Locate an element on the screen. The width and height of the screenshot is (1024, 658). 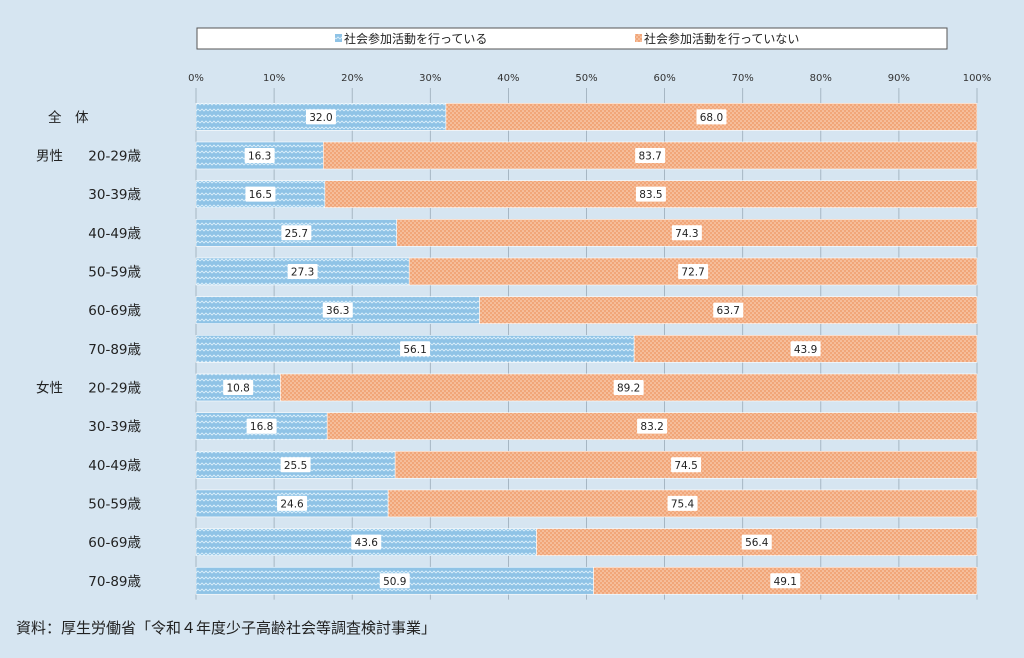
x-tick-label: 30% is located at coordinates (430, 78).